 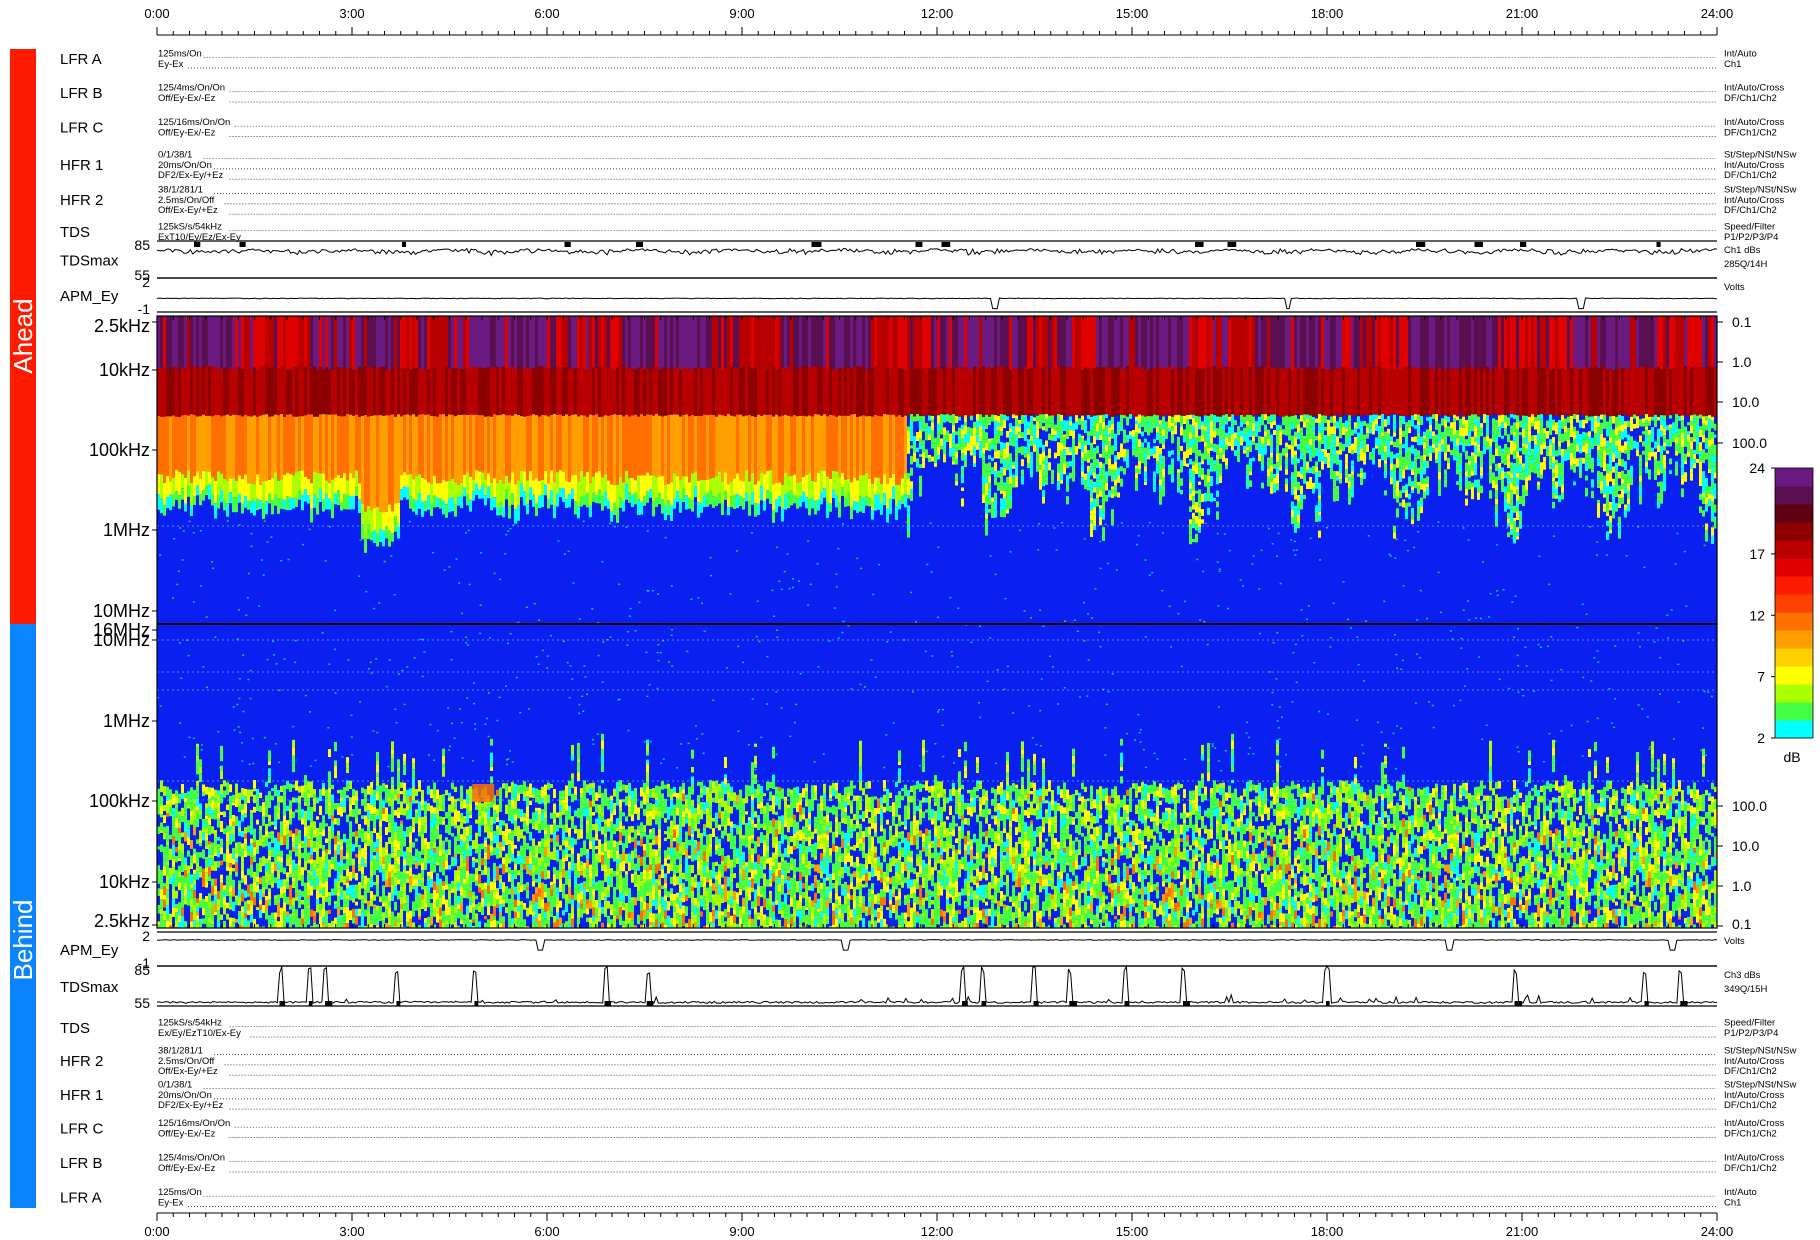 What do you see at coordinates (180, 54) in the screenshot?
I see `mode-text: 125ms/On` at bounding box center [180, 54].